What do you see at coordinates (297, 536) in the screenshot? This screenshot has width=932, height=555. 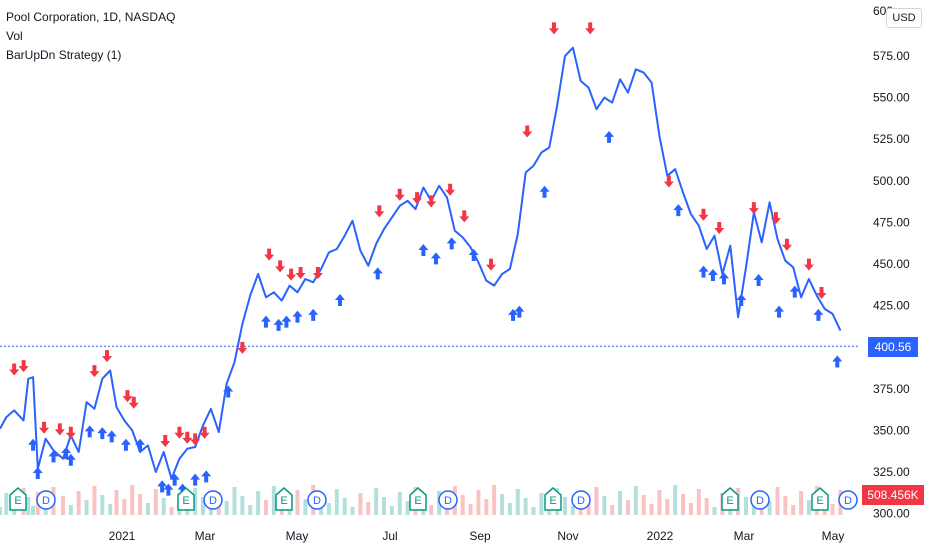 I see `x-tick-label: May` at bounding box center [297, 536].